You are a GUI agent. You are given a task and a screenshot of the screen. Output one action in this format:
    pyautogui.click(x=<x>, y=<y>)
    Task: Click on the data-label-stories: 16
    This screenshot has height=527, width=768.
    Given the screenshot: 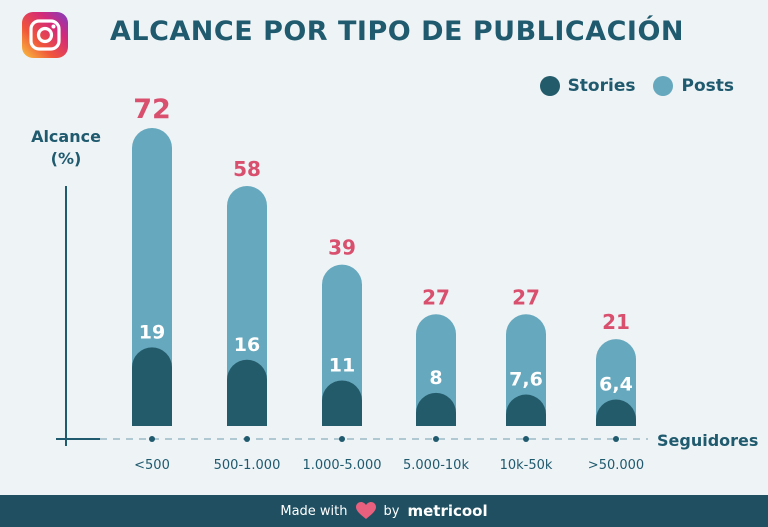 What is the action you would take?
    pyautogui.click(x=247, y=345)
    